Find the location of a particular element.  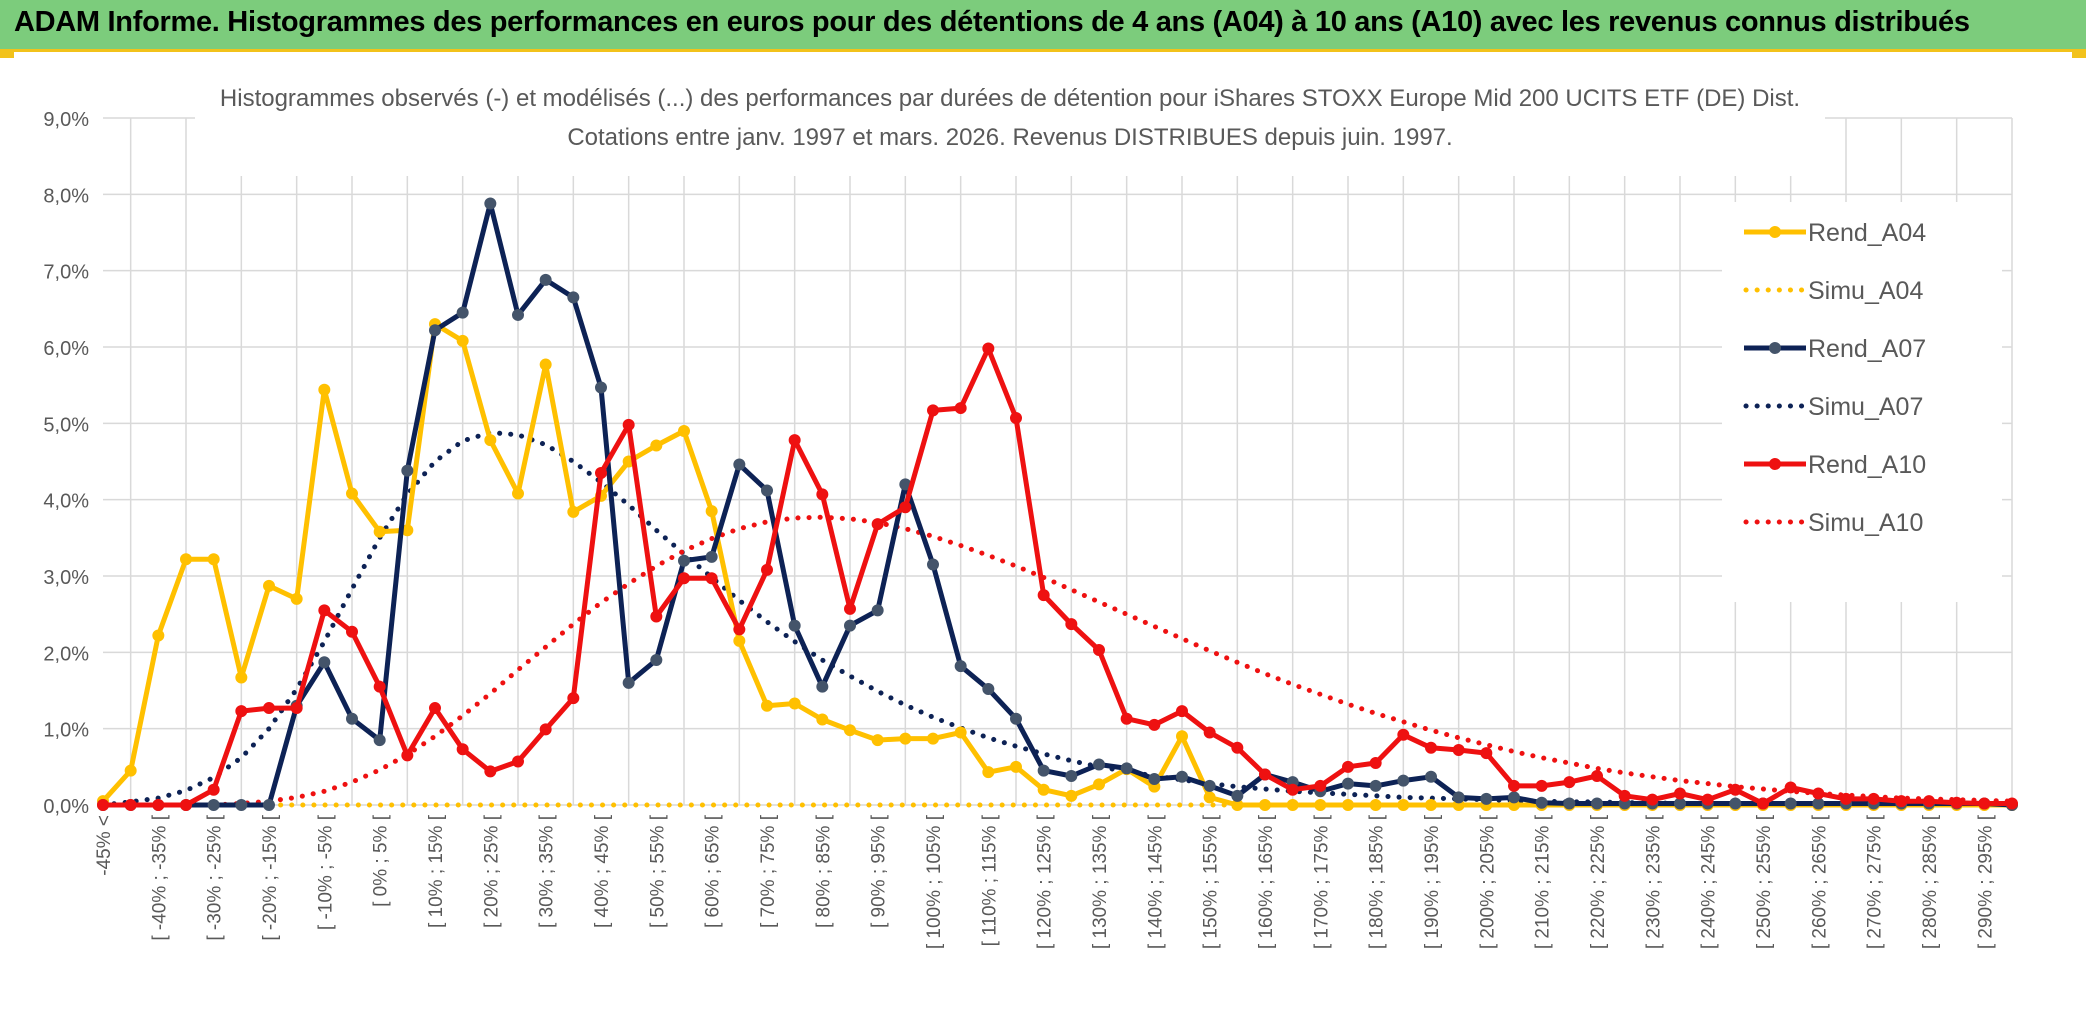

y-tick-label: 6,0% is located at coordinates (66, 349).